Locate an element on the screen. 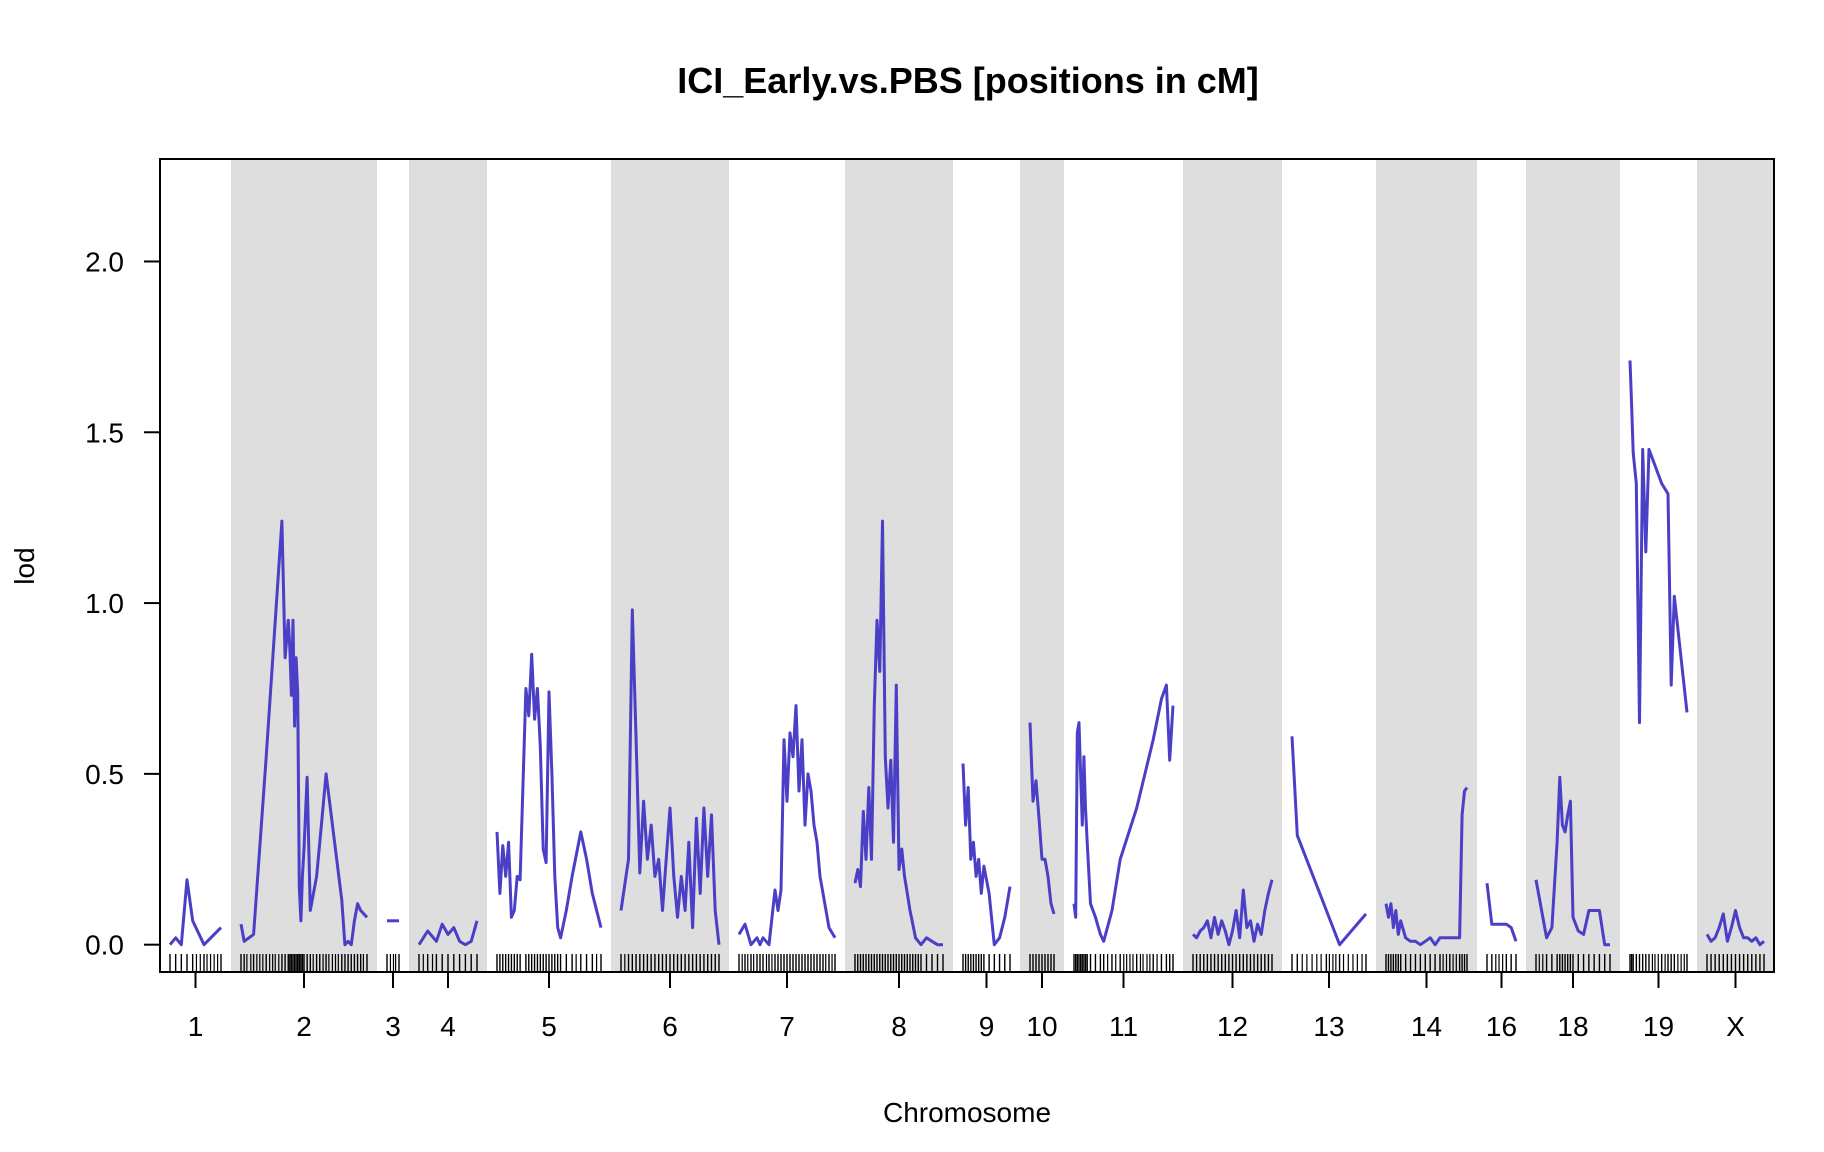  x-tick-label-chr-x: X is located at coordinates (1735, 1026).